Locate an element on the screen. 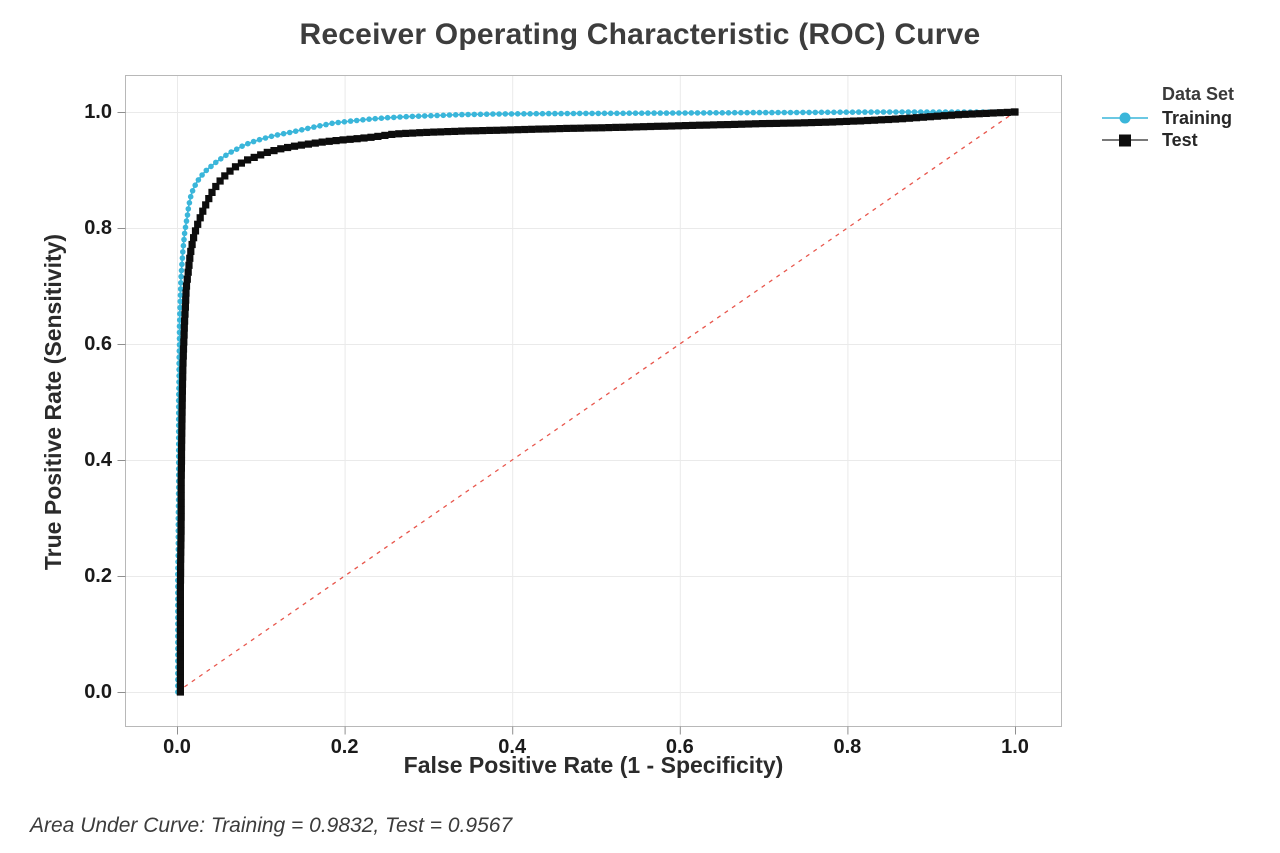  legend-entry-test: Test is located at coordinates (1167, 140).